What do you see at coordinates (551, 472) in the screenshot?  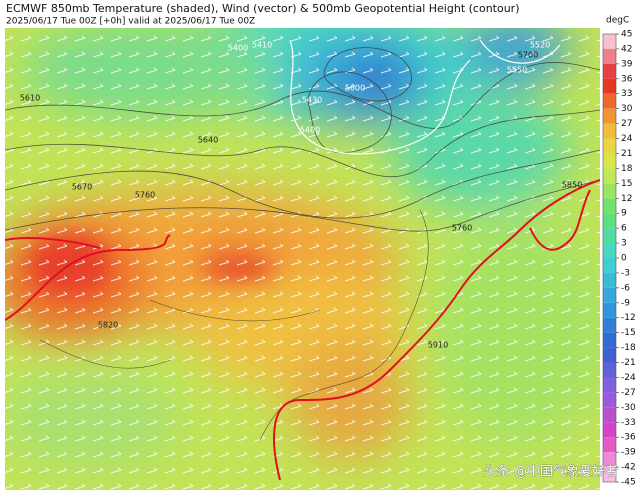 I see `watermark: 头条 @中国气象爱好者` at bounding box center [551, 472].